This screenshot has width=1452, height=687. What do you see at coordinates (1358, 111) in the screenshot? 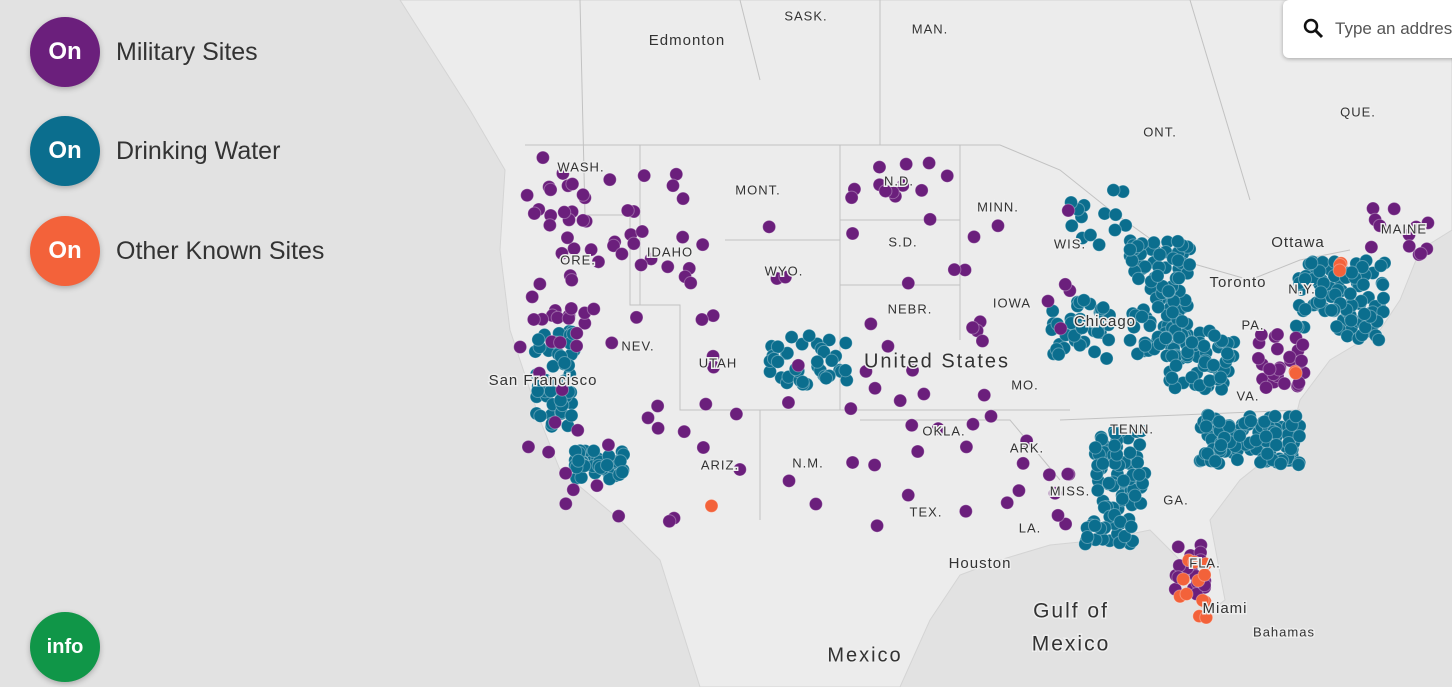
I see `map-label: QUE.` at bounding box center [1358, 111].